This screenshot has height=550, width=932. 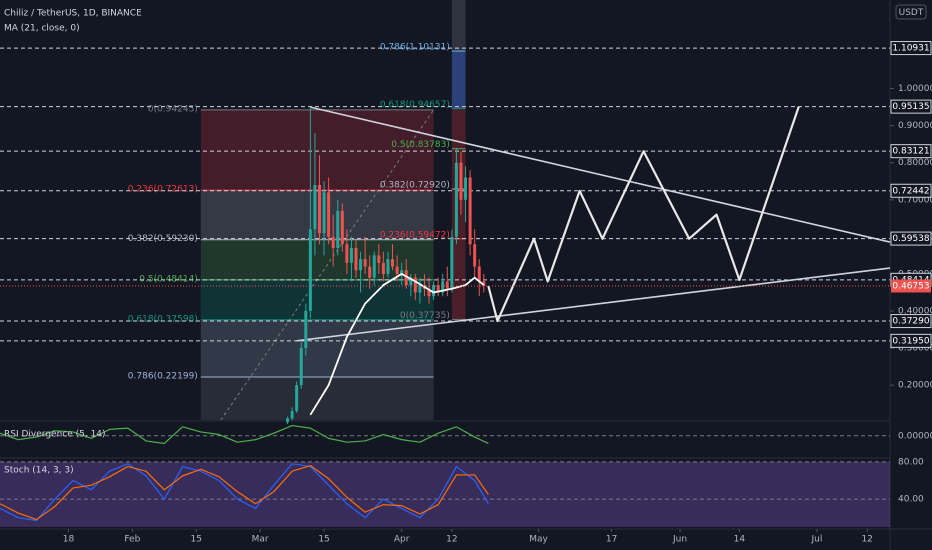 I want to click on fib-label: 0.786(0.22199), so click(x=163, y=377).